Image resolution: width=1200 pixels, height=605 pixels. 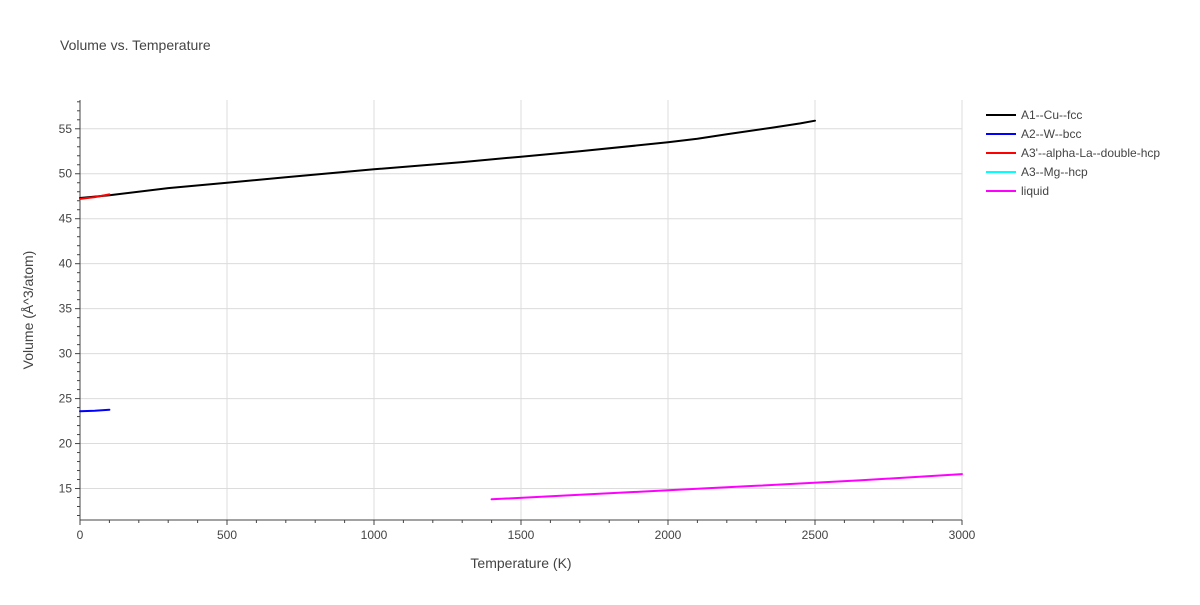 What do you see at coordinates (521, 535) in the screenshot?
I see `x-tick-label: 1500` at bounding box center [521, 535].